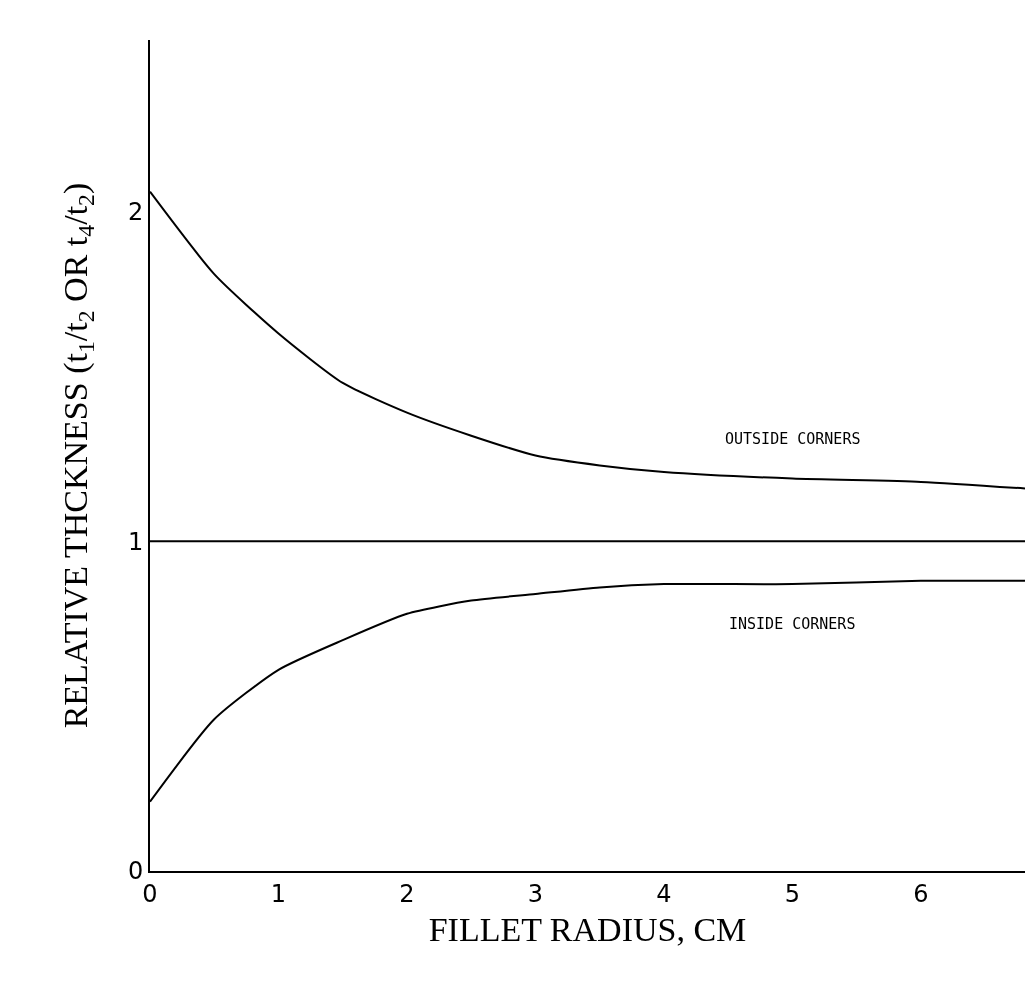 The height and width of the screenshot is (981, 1027). What do you see at coordinates (664, 893) in the screenshot?
I see `x-tick-label: 4` at bounding box center [664, 893].